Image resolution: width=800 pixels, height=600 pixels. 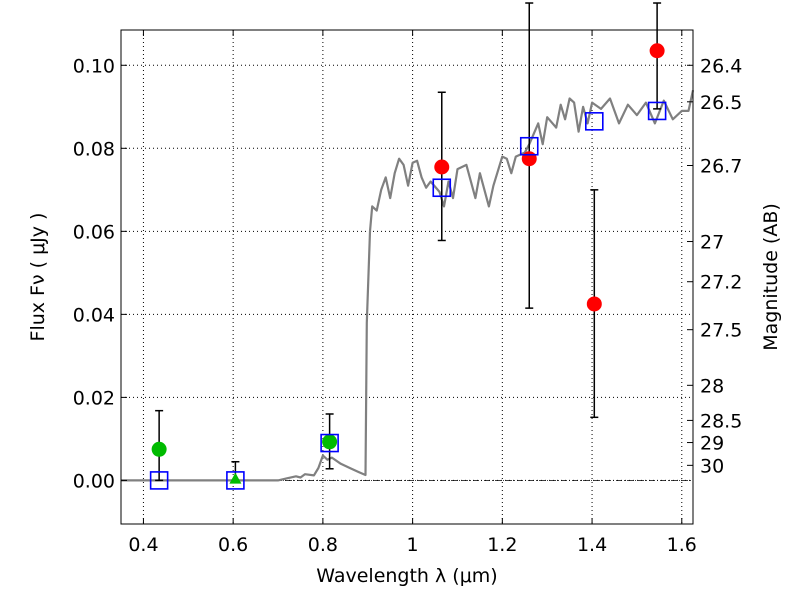 I want to click on mag-tick-label-2: 26.7, so click(x=721, y=167).